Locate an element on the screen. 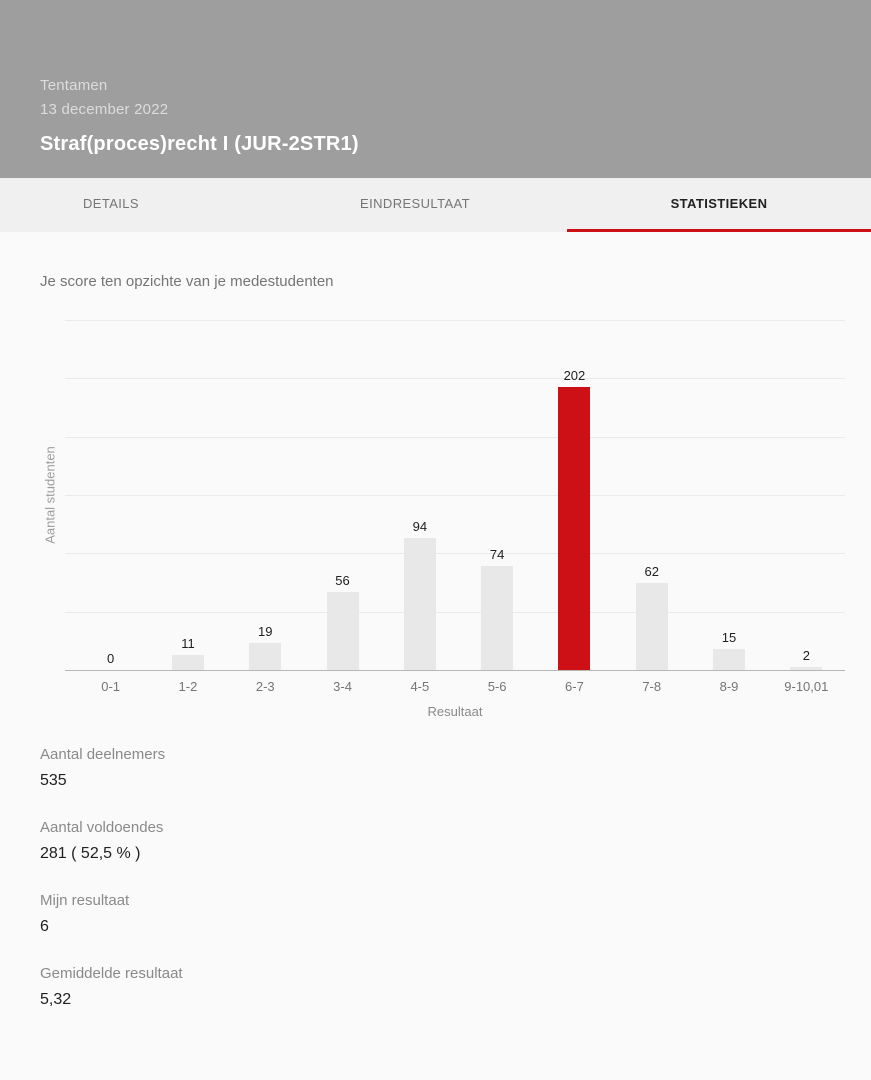 This screenshot has width=871, height=1080. x-tick-label: 3-4 is located at coordinates (342, 686).